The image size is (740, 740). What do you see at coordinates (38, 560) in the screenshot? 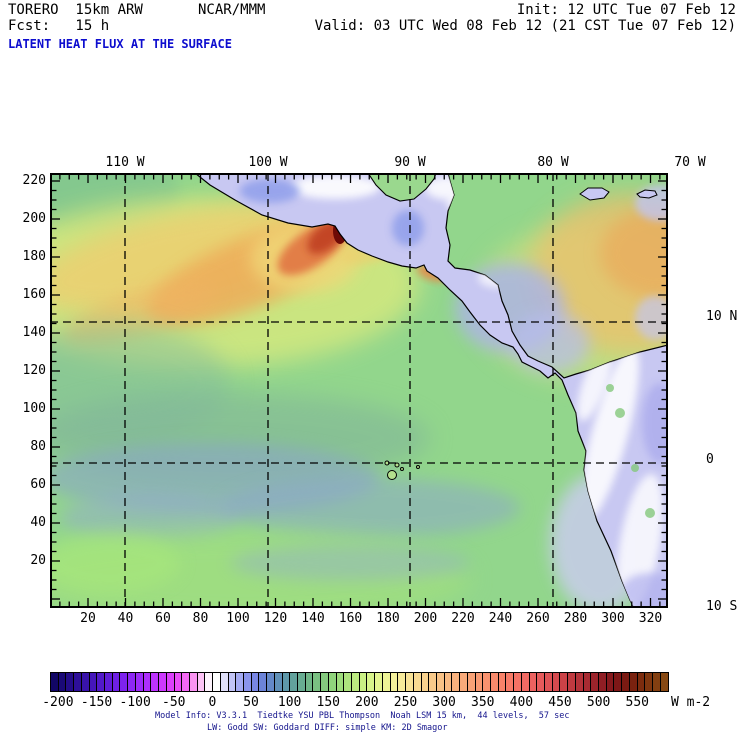
I see `left-axis-label: 20` at bounding box center [38, 560].